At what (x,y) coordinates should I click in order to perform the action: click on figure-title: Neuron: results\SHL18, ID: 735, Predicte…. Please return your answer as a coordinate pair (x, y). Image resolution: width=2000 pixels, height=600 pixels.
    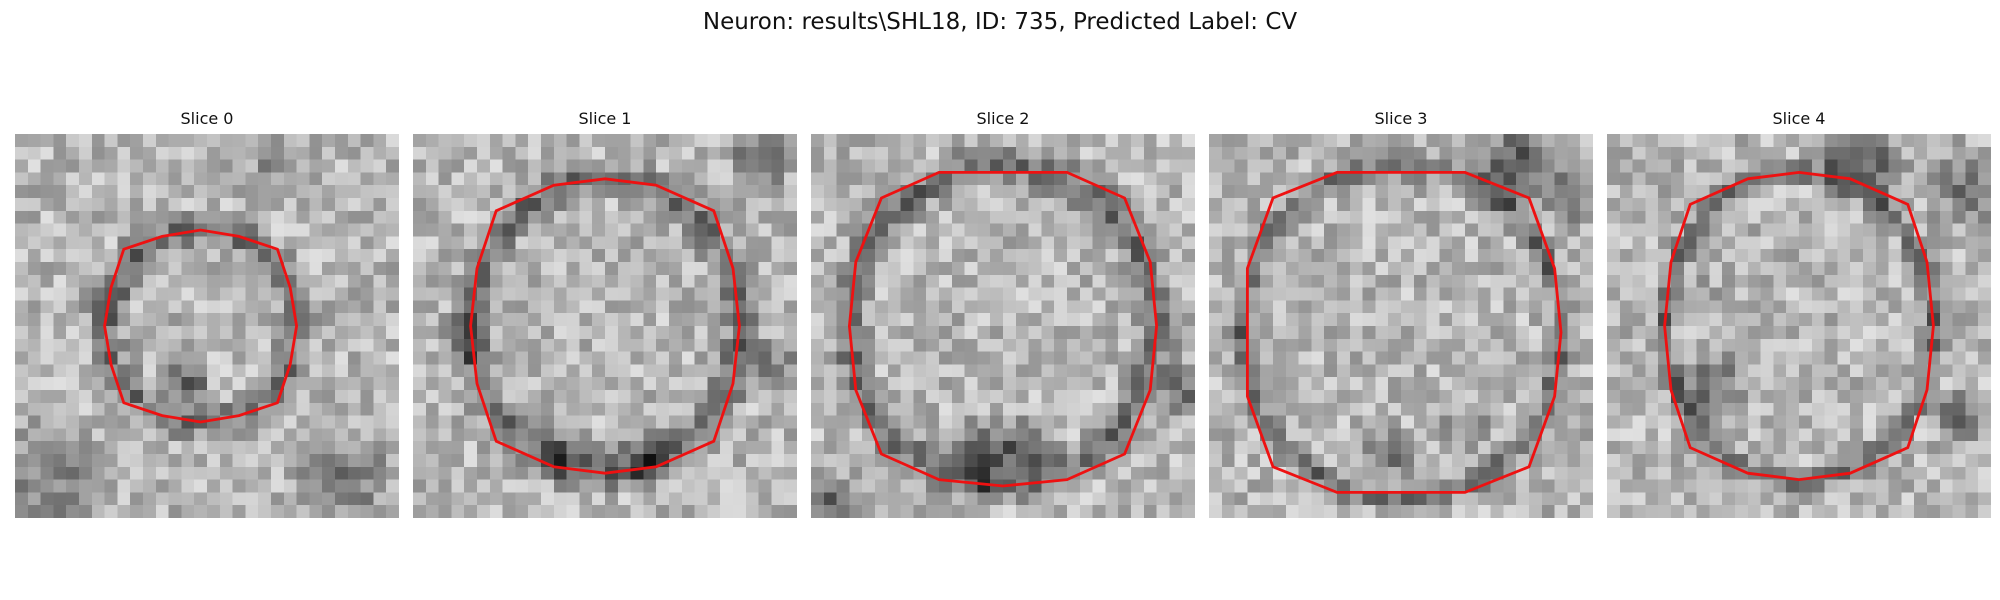
    Looking at the image, I should click on (1000, 22).